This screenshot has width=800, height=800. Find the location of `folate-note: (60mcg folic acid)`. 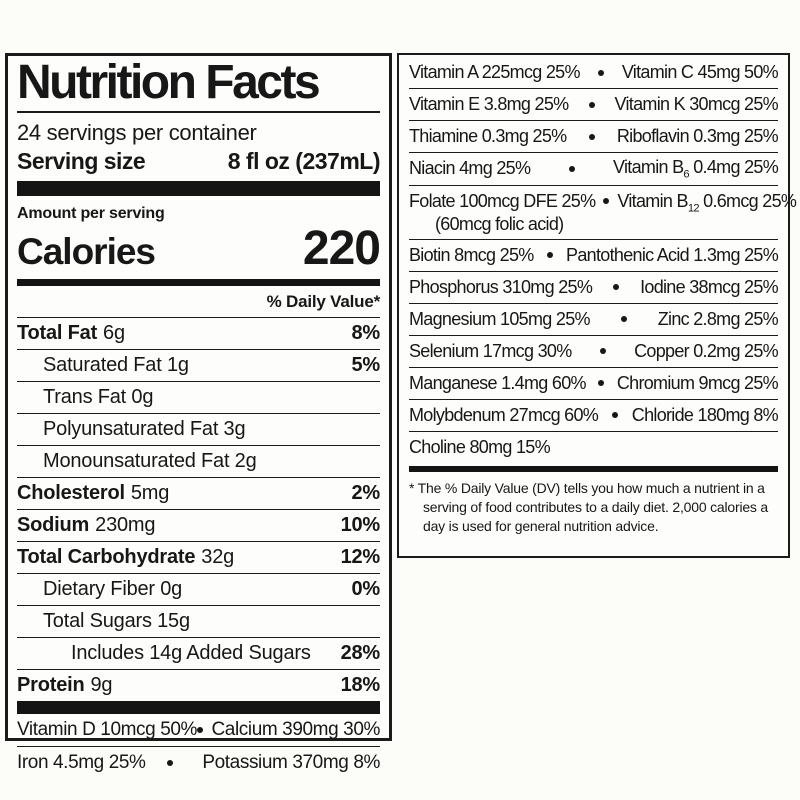

folate-note: (60mcg folic acid) is located at coordinates (499, 223).